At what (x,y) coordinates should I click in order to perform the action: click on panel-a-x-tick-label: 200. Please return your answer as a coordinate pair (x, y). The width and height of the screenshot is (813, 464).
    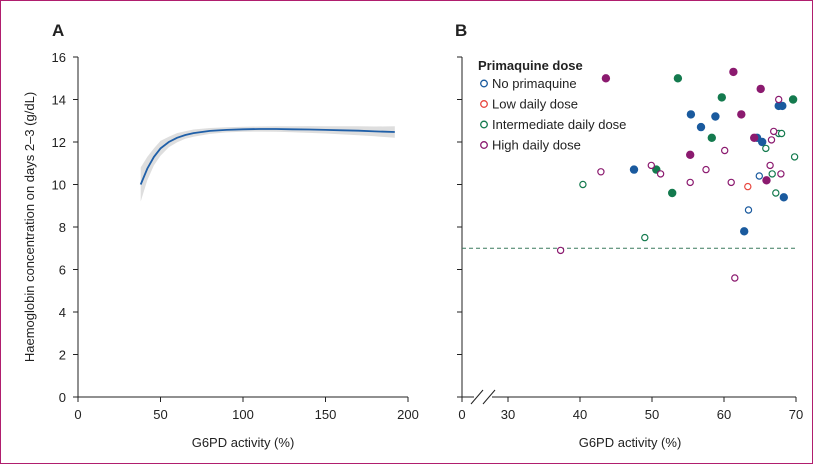
    Looking at the image, I should click on (408, 414).